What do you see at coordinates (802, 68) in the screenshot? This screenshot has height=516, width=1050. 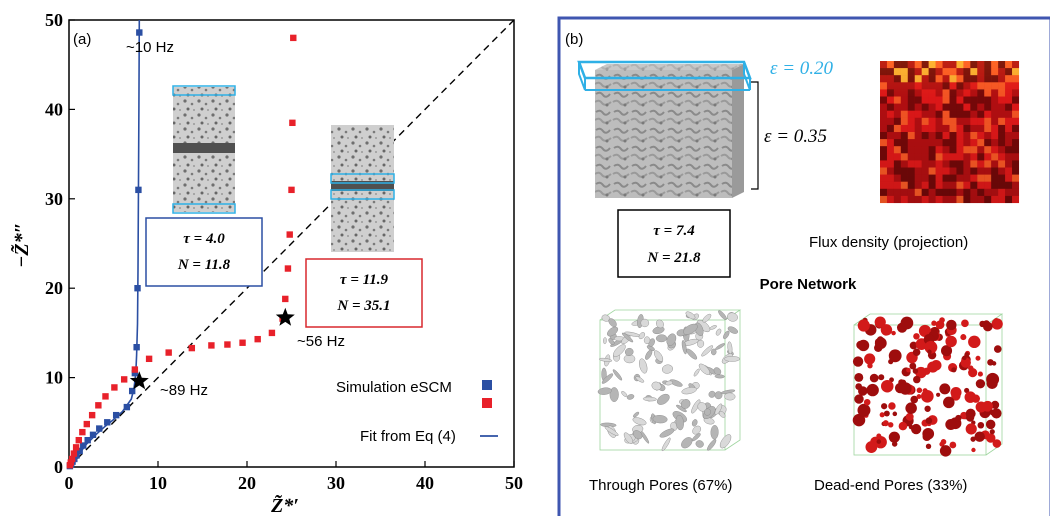 I see `epsilon-top-label: ε = 0.20` at bounding box center [802, 68].